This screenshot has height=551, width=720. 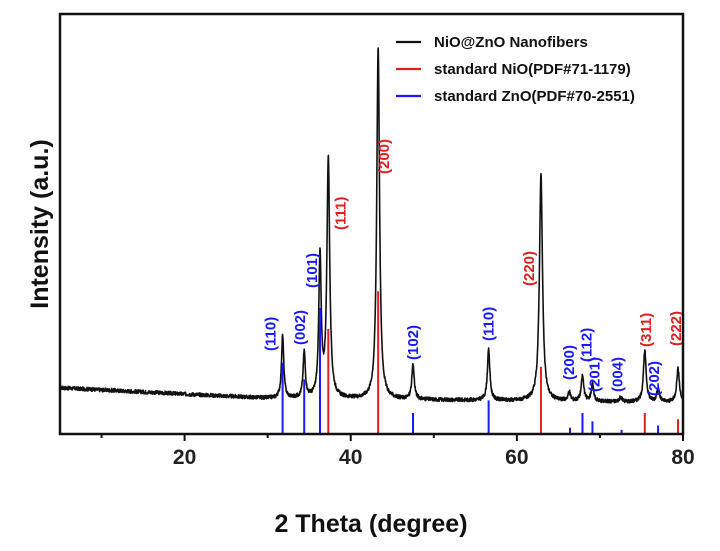 What do you see at coordinates (350, 457) in the screenshot?
I see `x-tick-label-1: 40` at bounding box center [350, 457].